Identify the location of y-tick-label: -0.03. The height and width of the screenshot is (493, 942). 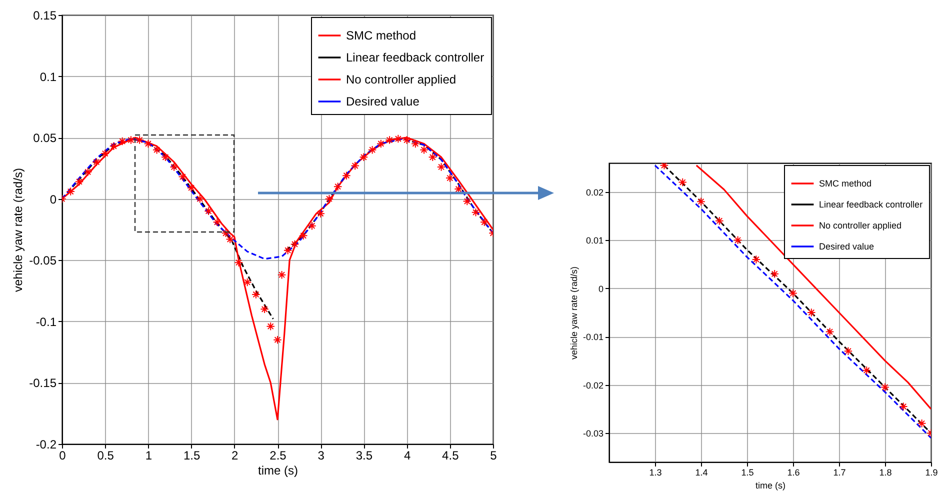
(593, 433).